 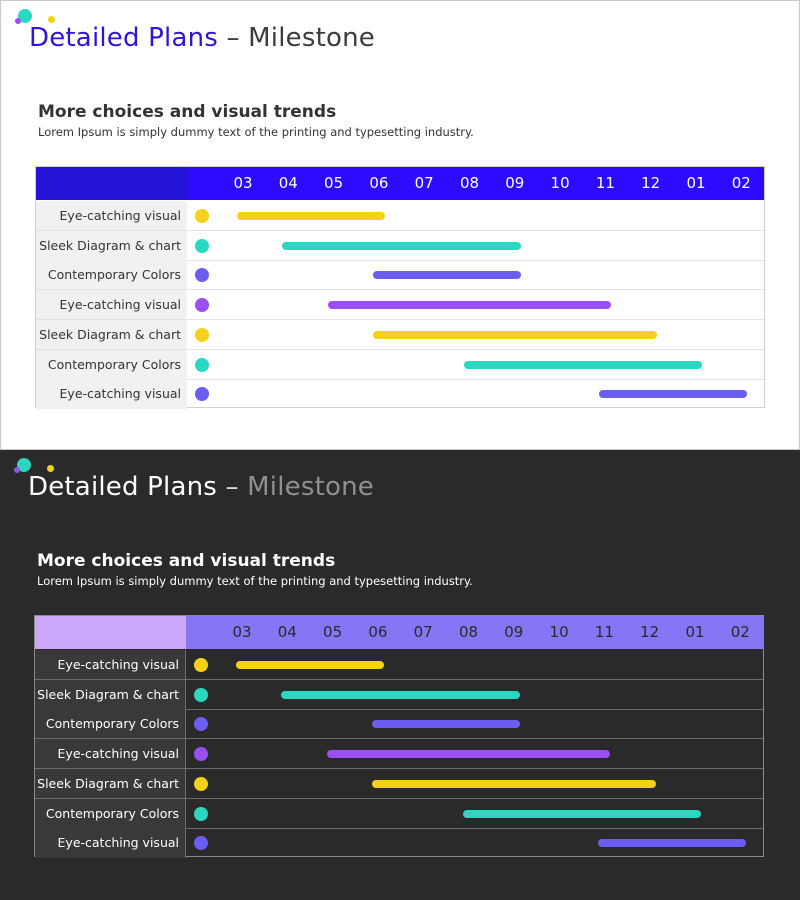 What do you see at coordinates (378, 632) in the screenshot?
I see `month-label: 06` at bounding box center [378, 632].